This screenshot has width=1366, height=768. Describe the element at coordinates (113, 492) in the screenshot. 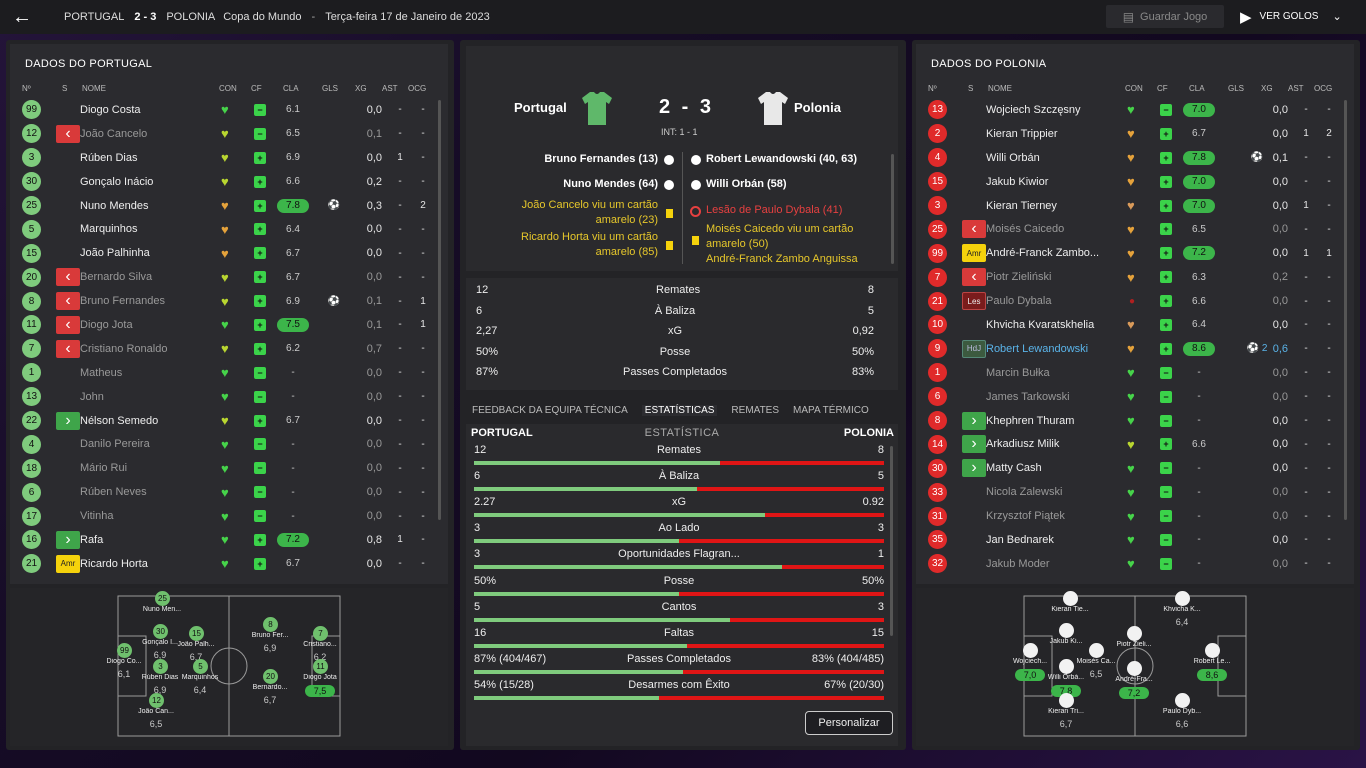

I see `player-name: Rúben Neves` at that location.